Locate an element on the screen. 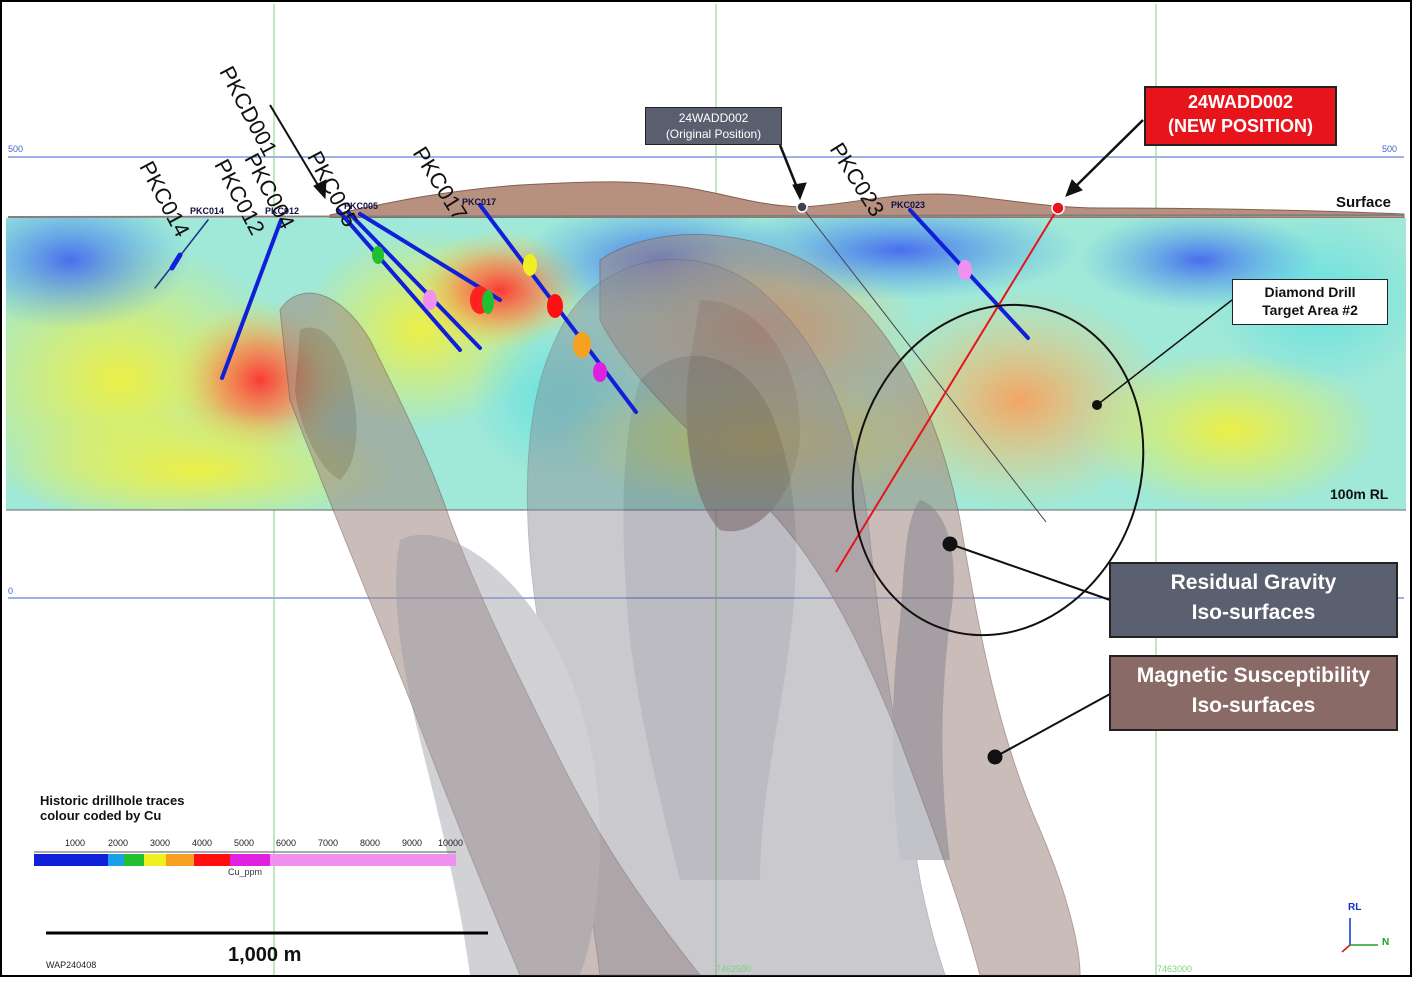 This screenshot has width=1412, height=982. legend-tick-label: 10000 is located at coordinates (451, 843).